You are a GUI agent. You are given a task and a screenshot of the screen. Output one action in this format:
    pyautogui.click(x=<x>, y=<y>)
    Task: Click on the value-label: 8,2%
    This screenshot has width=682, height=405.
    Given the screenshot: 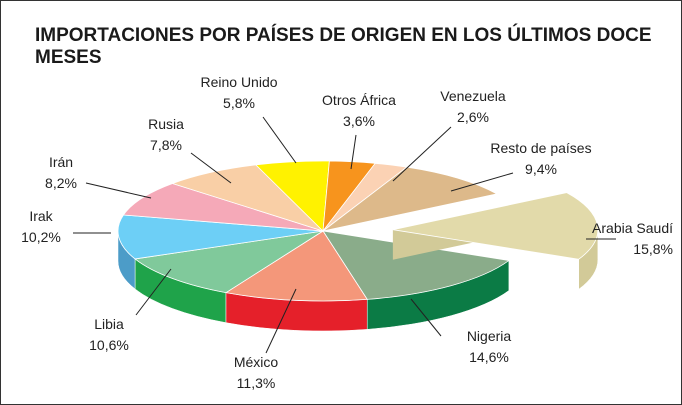 What is the action you would take?
    pyautogui.click(x=61, y=183)
    